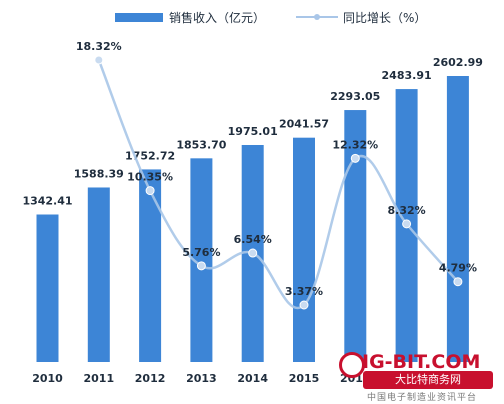 This screenshot has width=504, height=404. I want to click on watermark-logo: IG-BIT.COM, so click(421, 362).